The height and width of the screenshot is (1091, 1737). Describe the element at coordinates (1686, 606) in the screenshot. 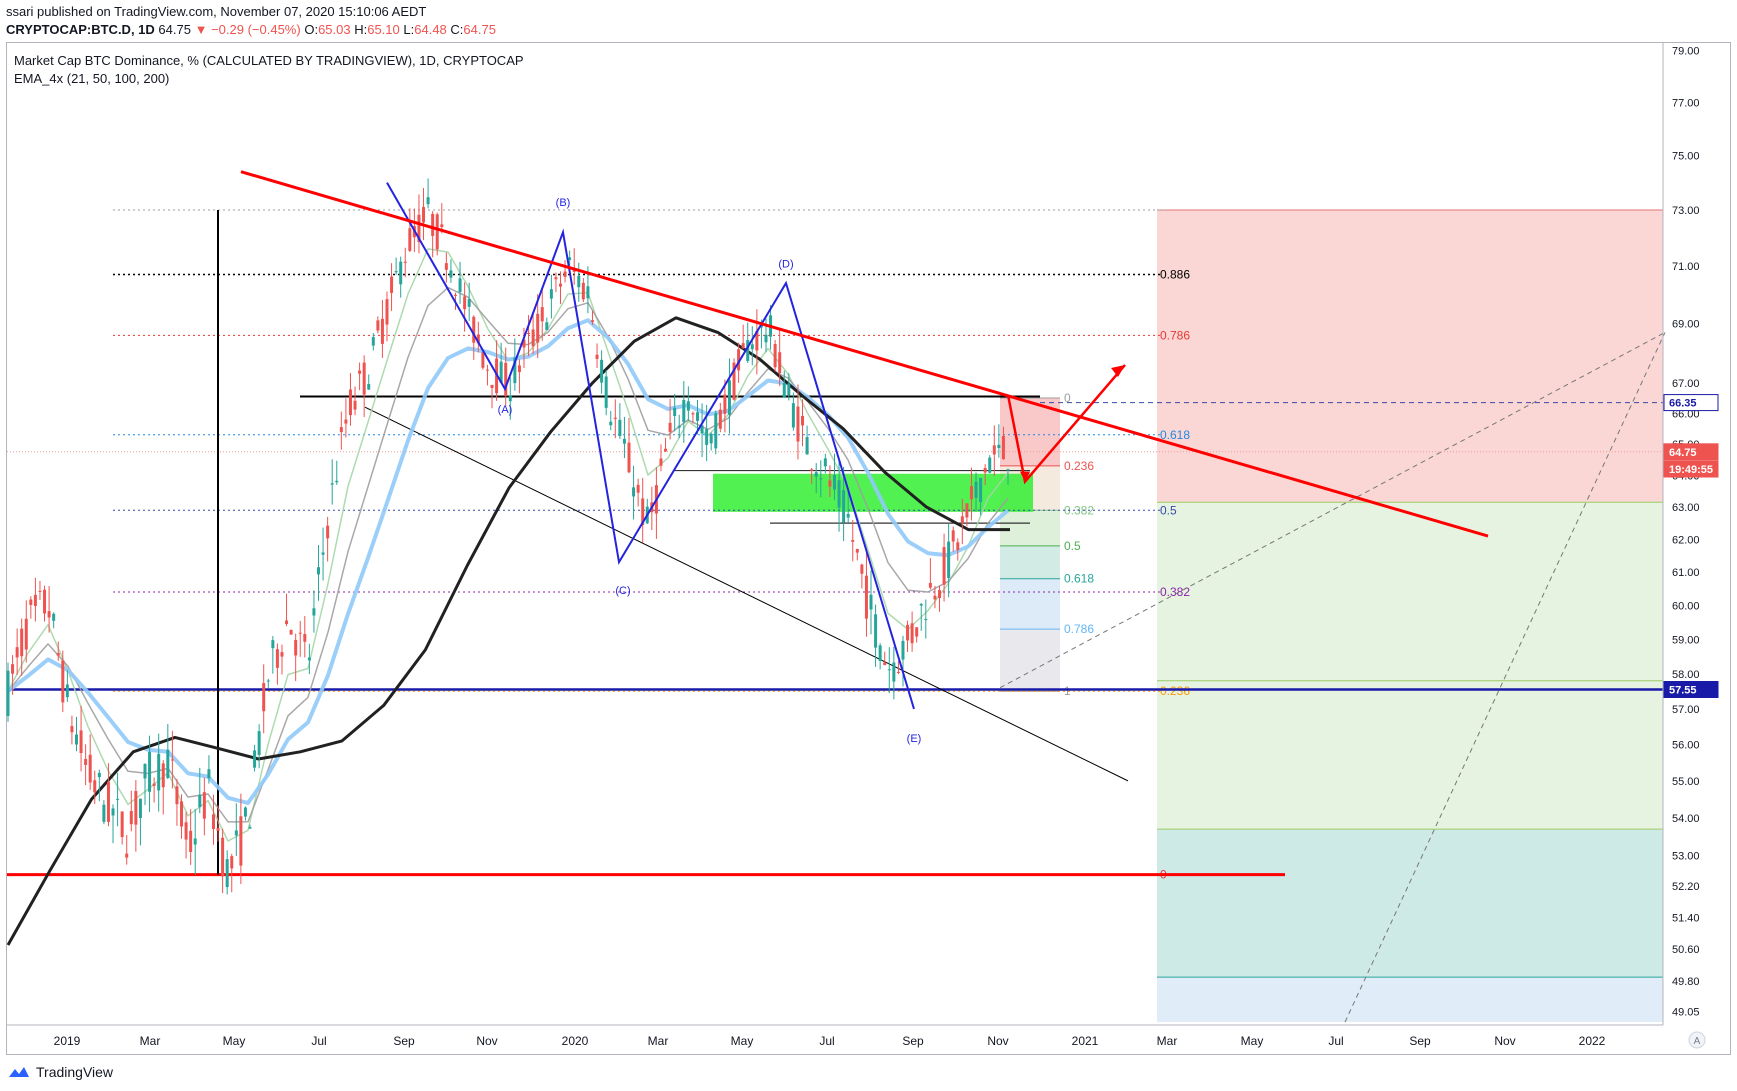

I see `y-tick-label: 60.00` at that location.